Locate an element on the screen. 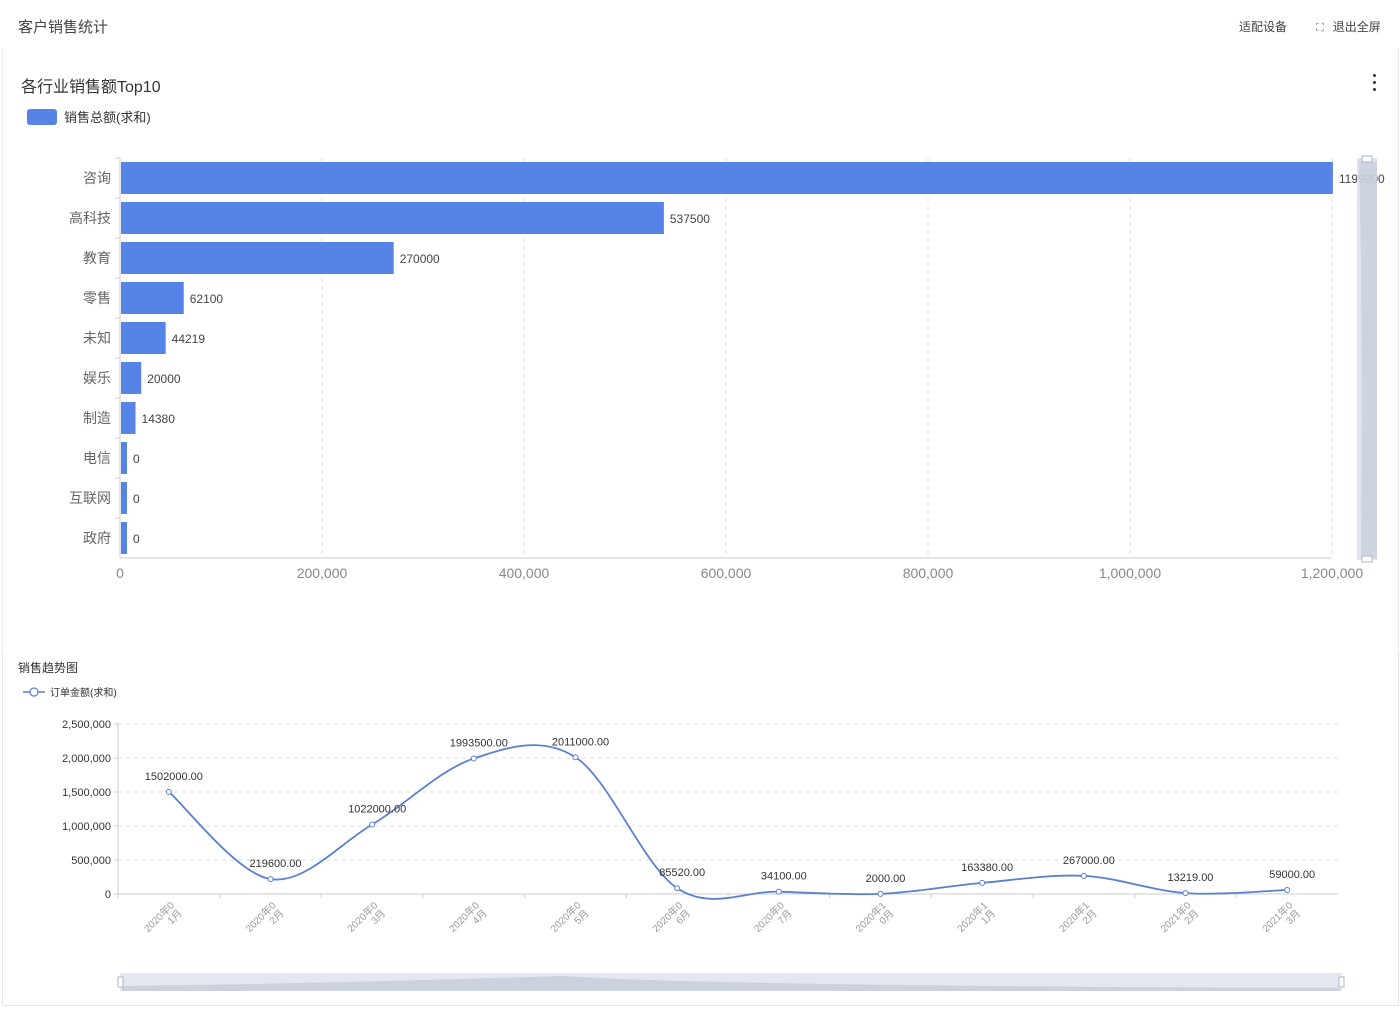 The image size is (1400, 1010). bar-value-label: 44219 is located at coordinates (189, 339).